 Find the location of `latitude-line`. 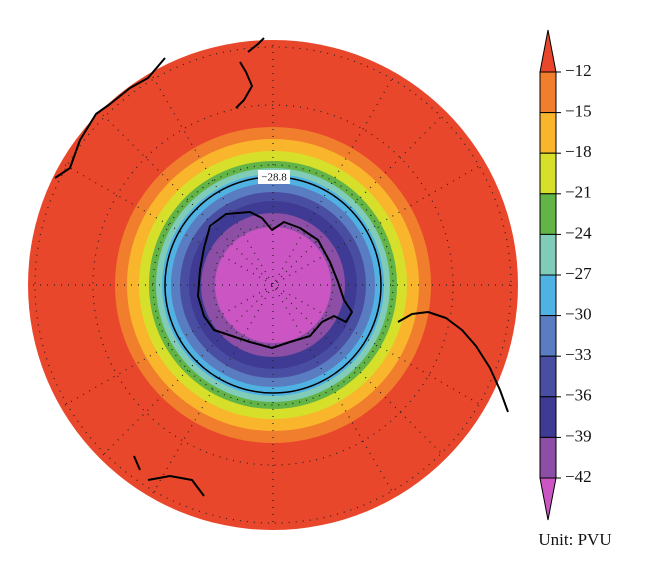

latitude-line is located at coordinates (273, 285).